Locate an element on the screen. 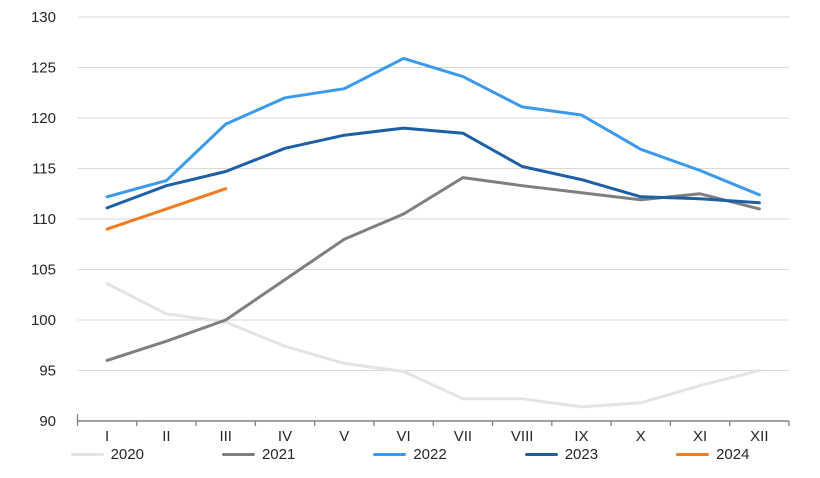  x-axis-label: VII is located at coordinates (463, 436).